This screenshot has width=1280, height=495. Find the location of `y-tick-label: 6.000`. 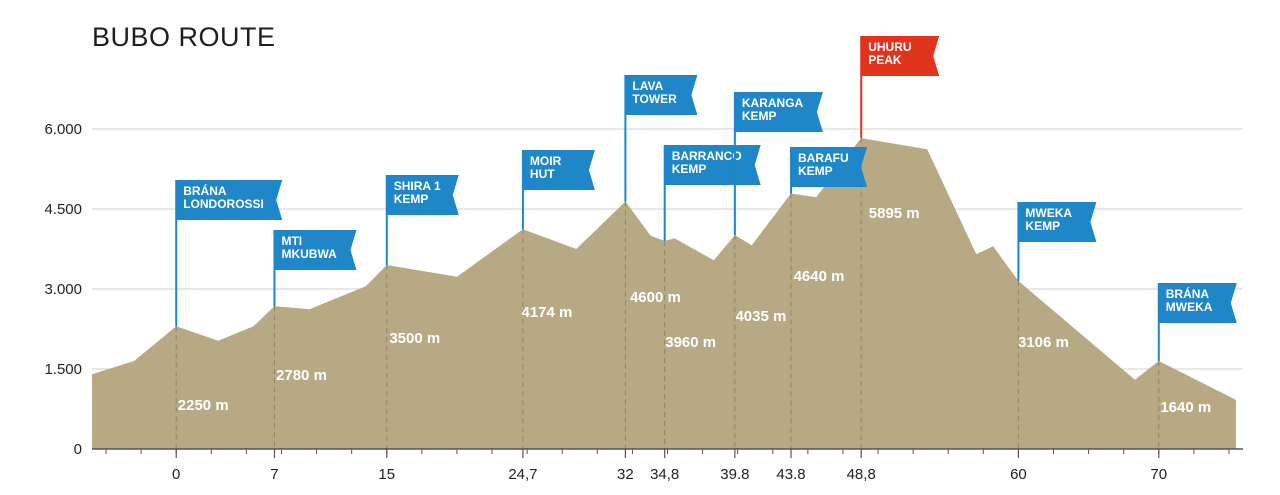

y-tick-label: 6.000 is located at coordinates (63, 129).